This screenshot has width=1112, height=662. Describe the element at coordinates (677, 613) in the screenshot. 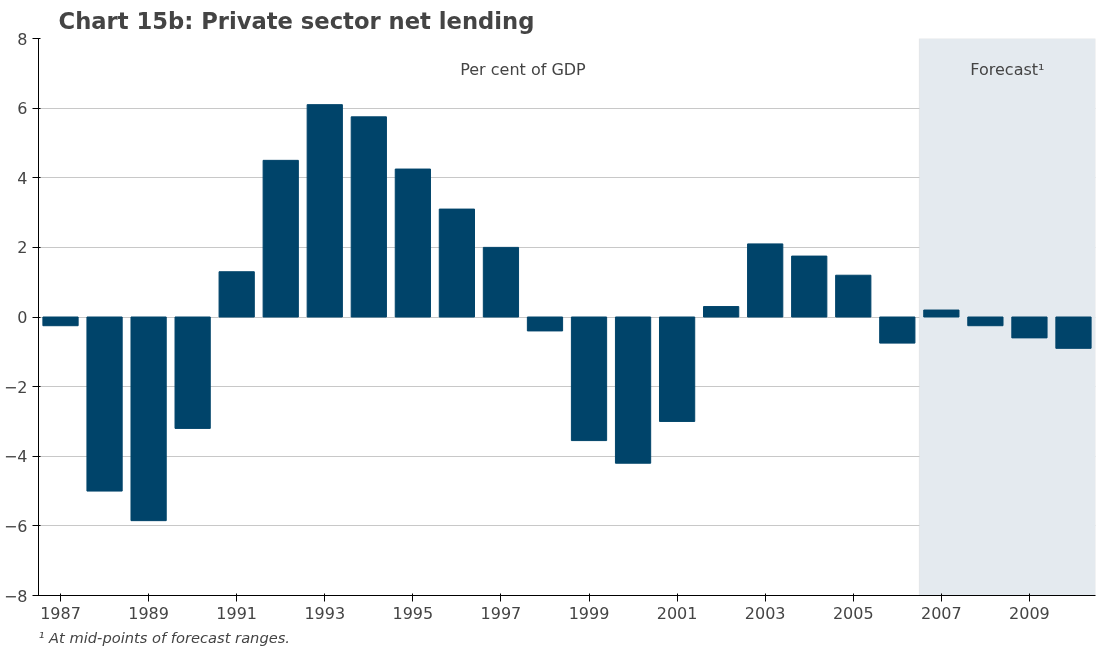

I see `x-tick-label: 2001` at that location.